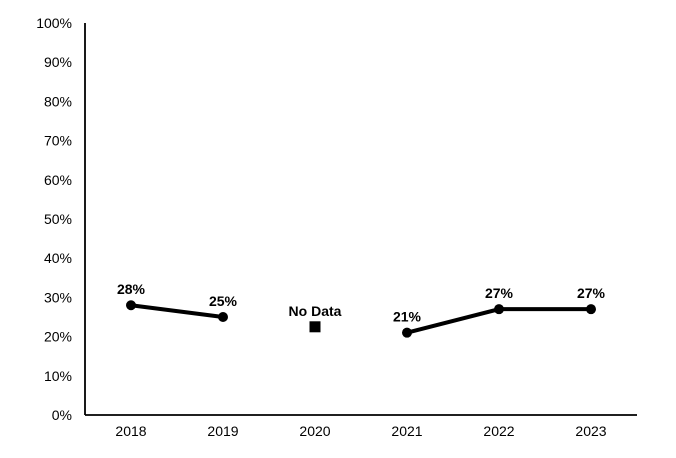  I want to click on x-tick-label: 2019, so click(222, 431).